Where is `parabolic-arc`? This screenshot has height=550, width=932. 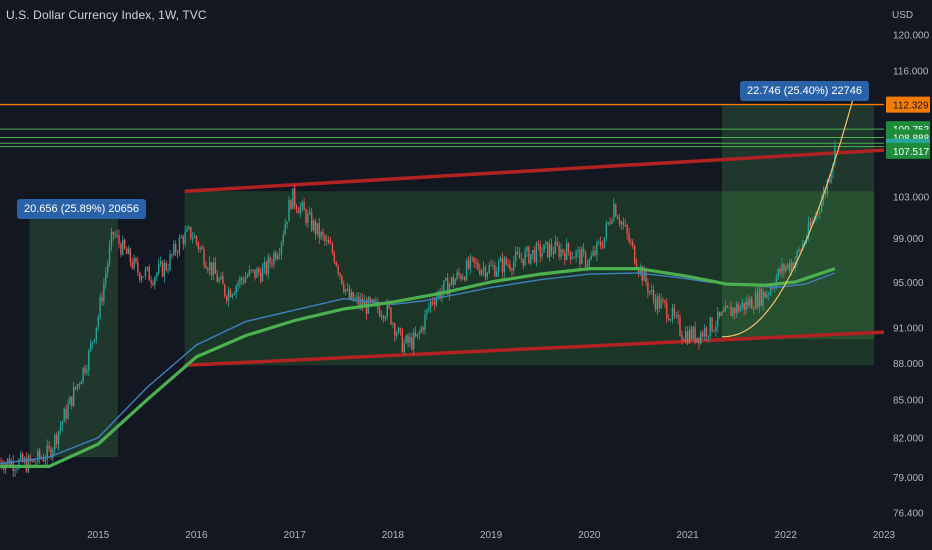 parabolic-arc is located at coordinates (788, 215).